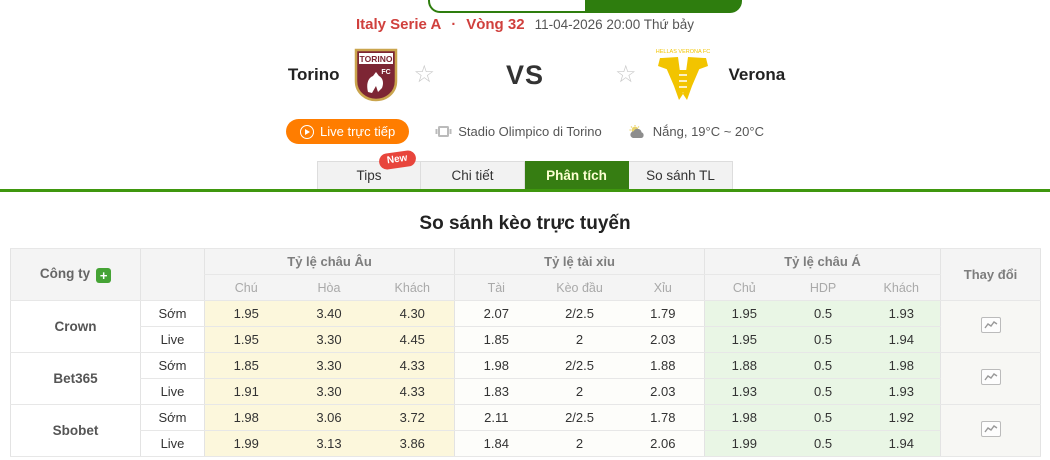 The image size is (1050, 460). What do you see at coordinates (506, 6) in the screenshot?
I see `top-toggle-left` at bounding box center [506, 6].